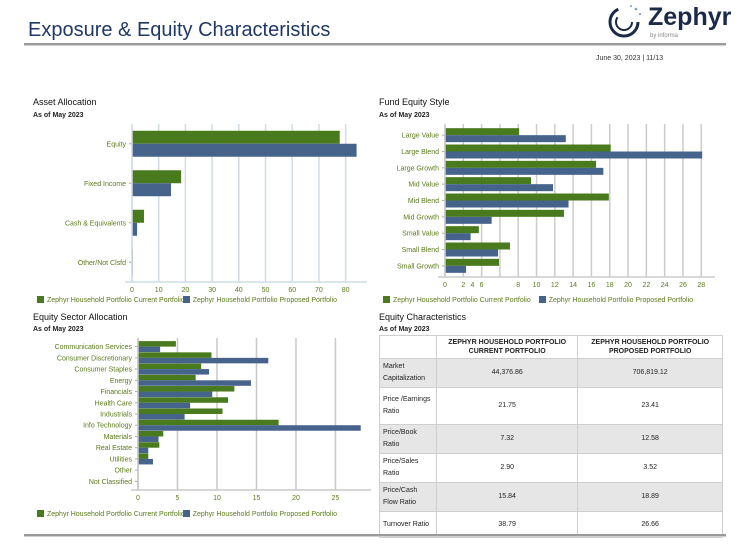 Image resolution: width=753 pixels, height=550 pixels. I want to click on x-tick-label: 14, so click(573, 285).